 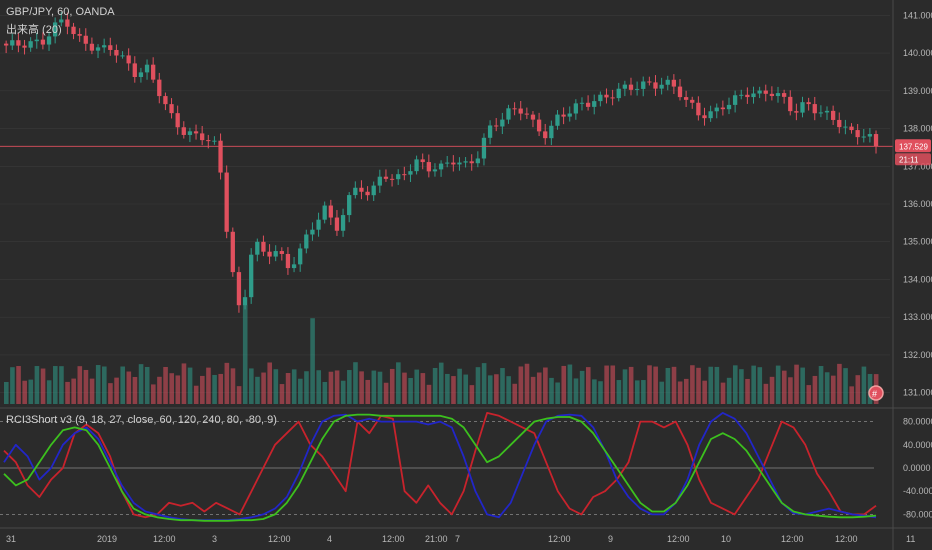 I want to click on rci-axis: 80.0000 40.0000 0.0000 -40.0000 -80.0000, so click(x=917, y=468).